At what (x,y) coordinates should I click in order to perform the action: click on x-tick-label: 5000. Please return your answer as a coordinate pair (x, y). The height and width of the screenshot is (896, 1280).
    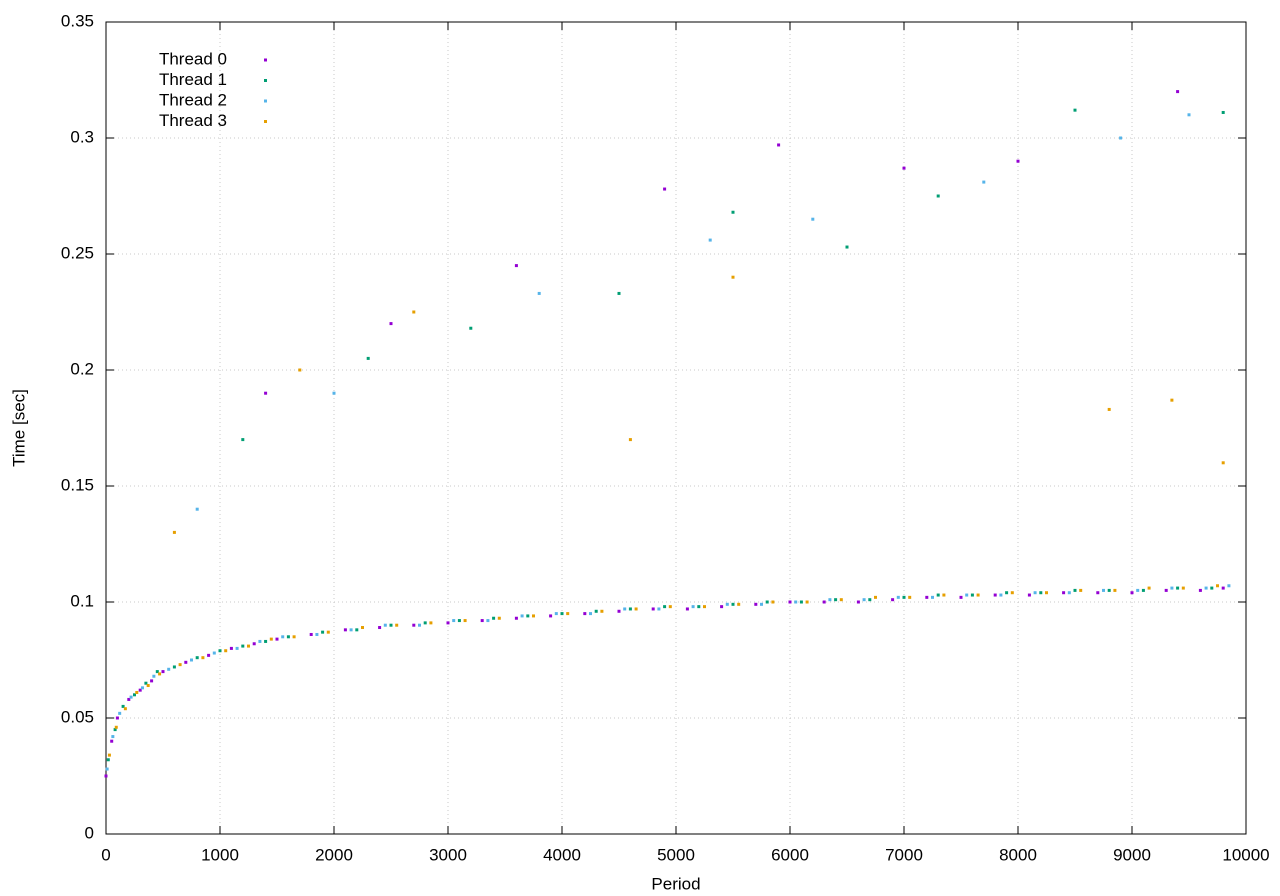
    Looking at the image, I should click on (676, 854).